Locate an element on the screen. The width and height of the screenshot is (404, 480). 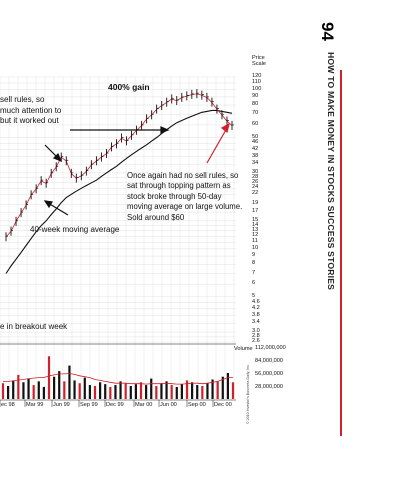
x-axis-label: Mar 99 is located at coordinates (34, 405).